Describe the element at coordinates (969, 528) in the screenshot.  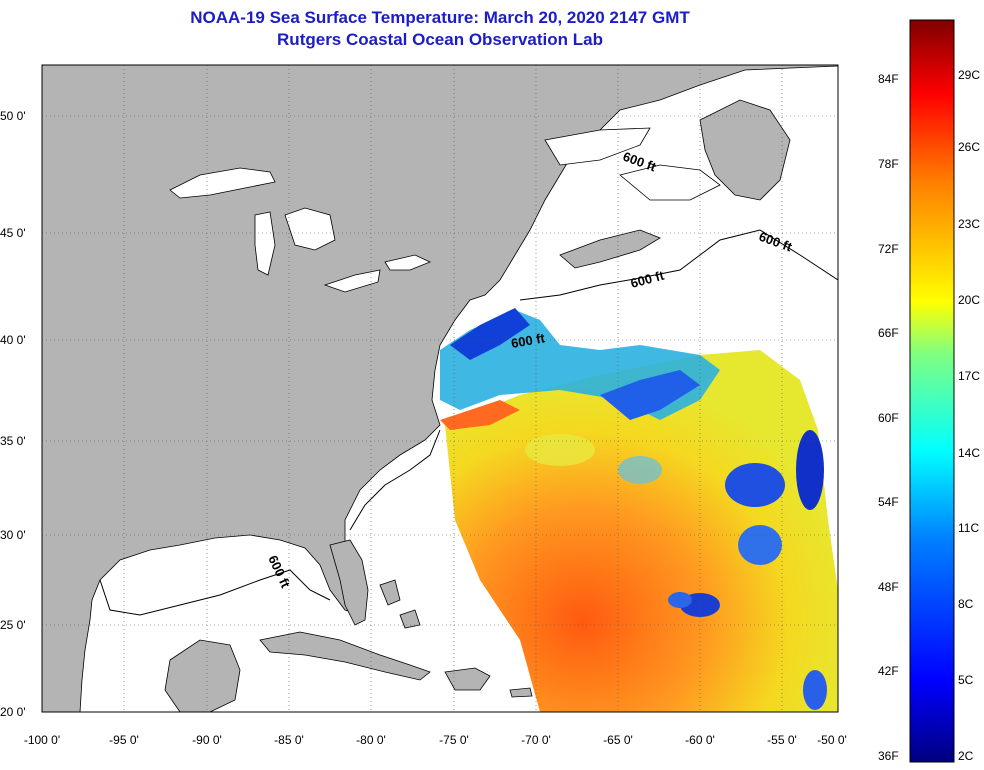
I see `colorbar-c-label: 11C` at that location.